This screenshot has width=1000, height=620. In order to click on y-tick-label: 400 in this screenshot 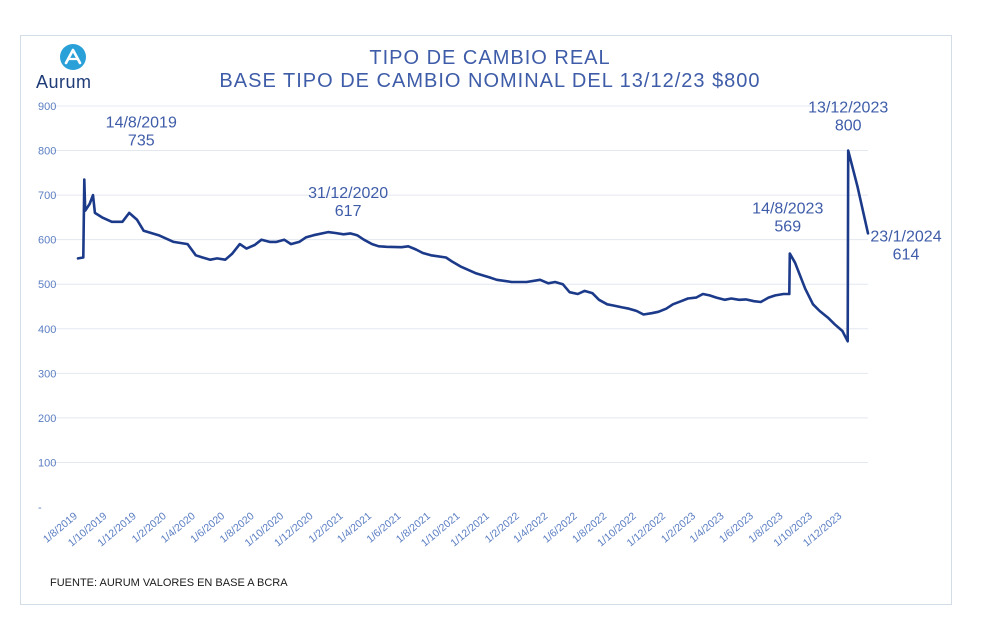, I will do `click(47, 330)`.